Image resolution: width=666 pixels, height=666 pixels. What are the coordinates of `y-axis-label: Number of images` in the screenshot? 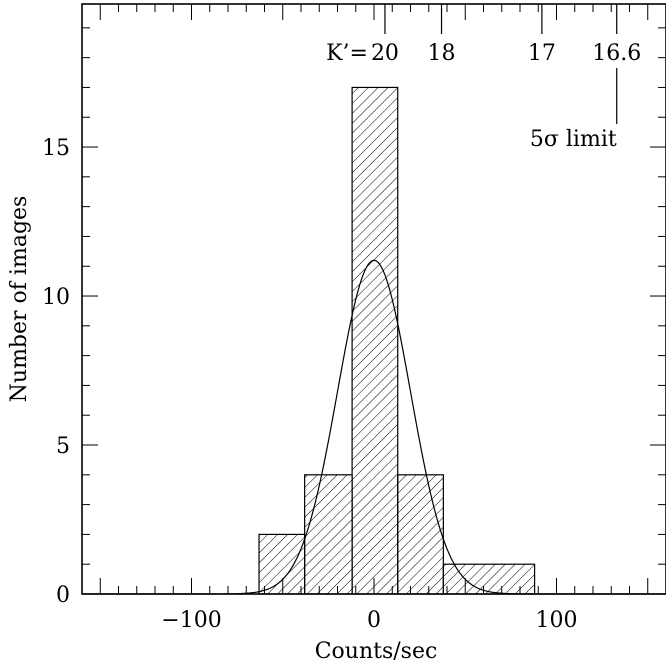 It's located at (19, 299).